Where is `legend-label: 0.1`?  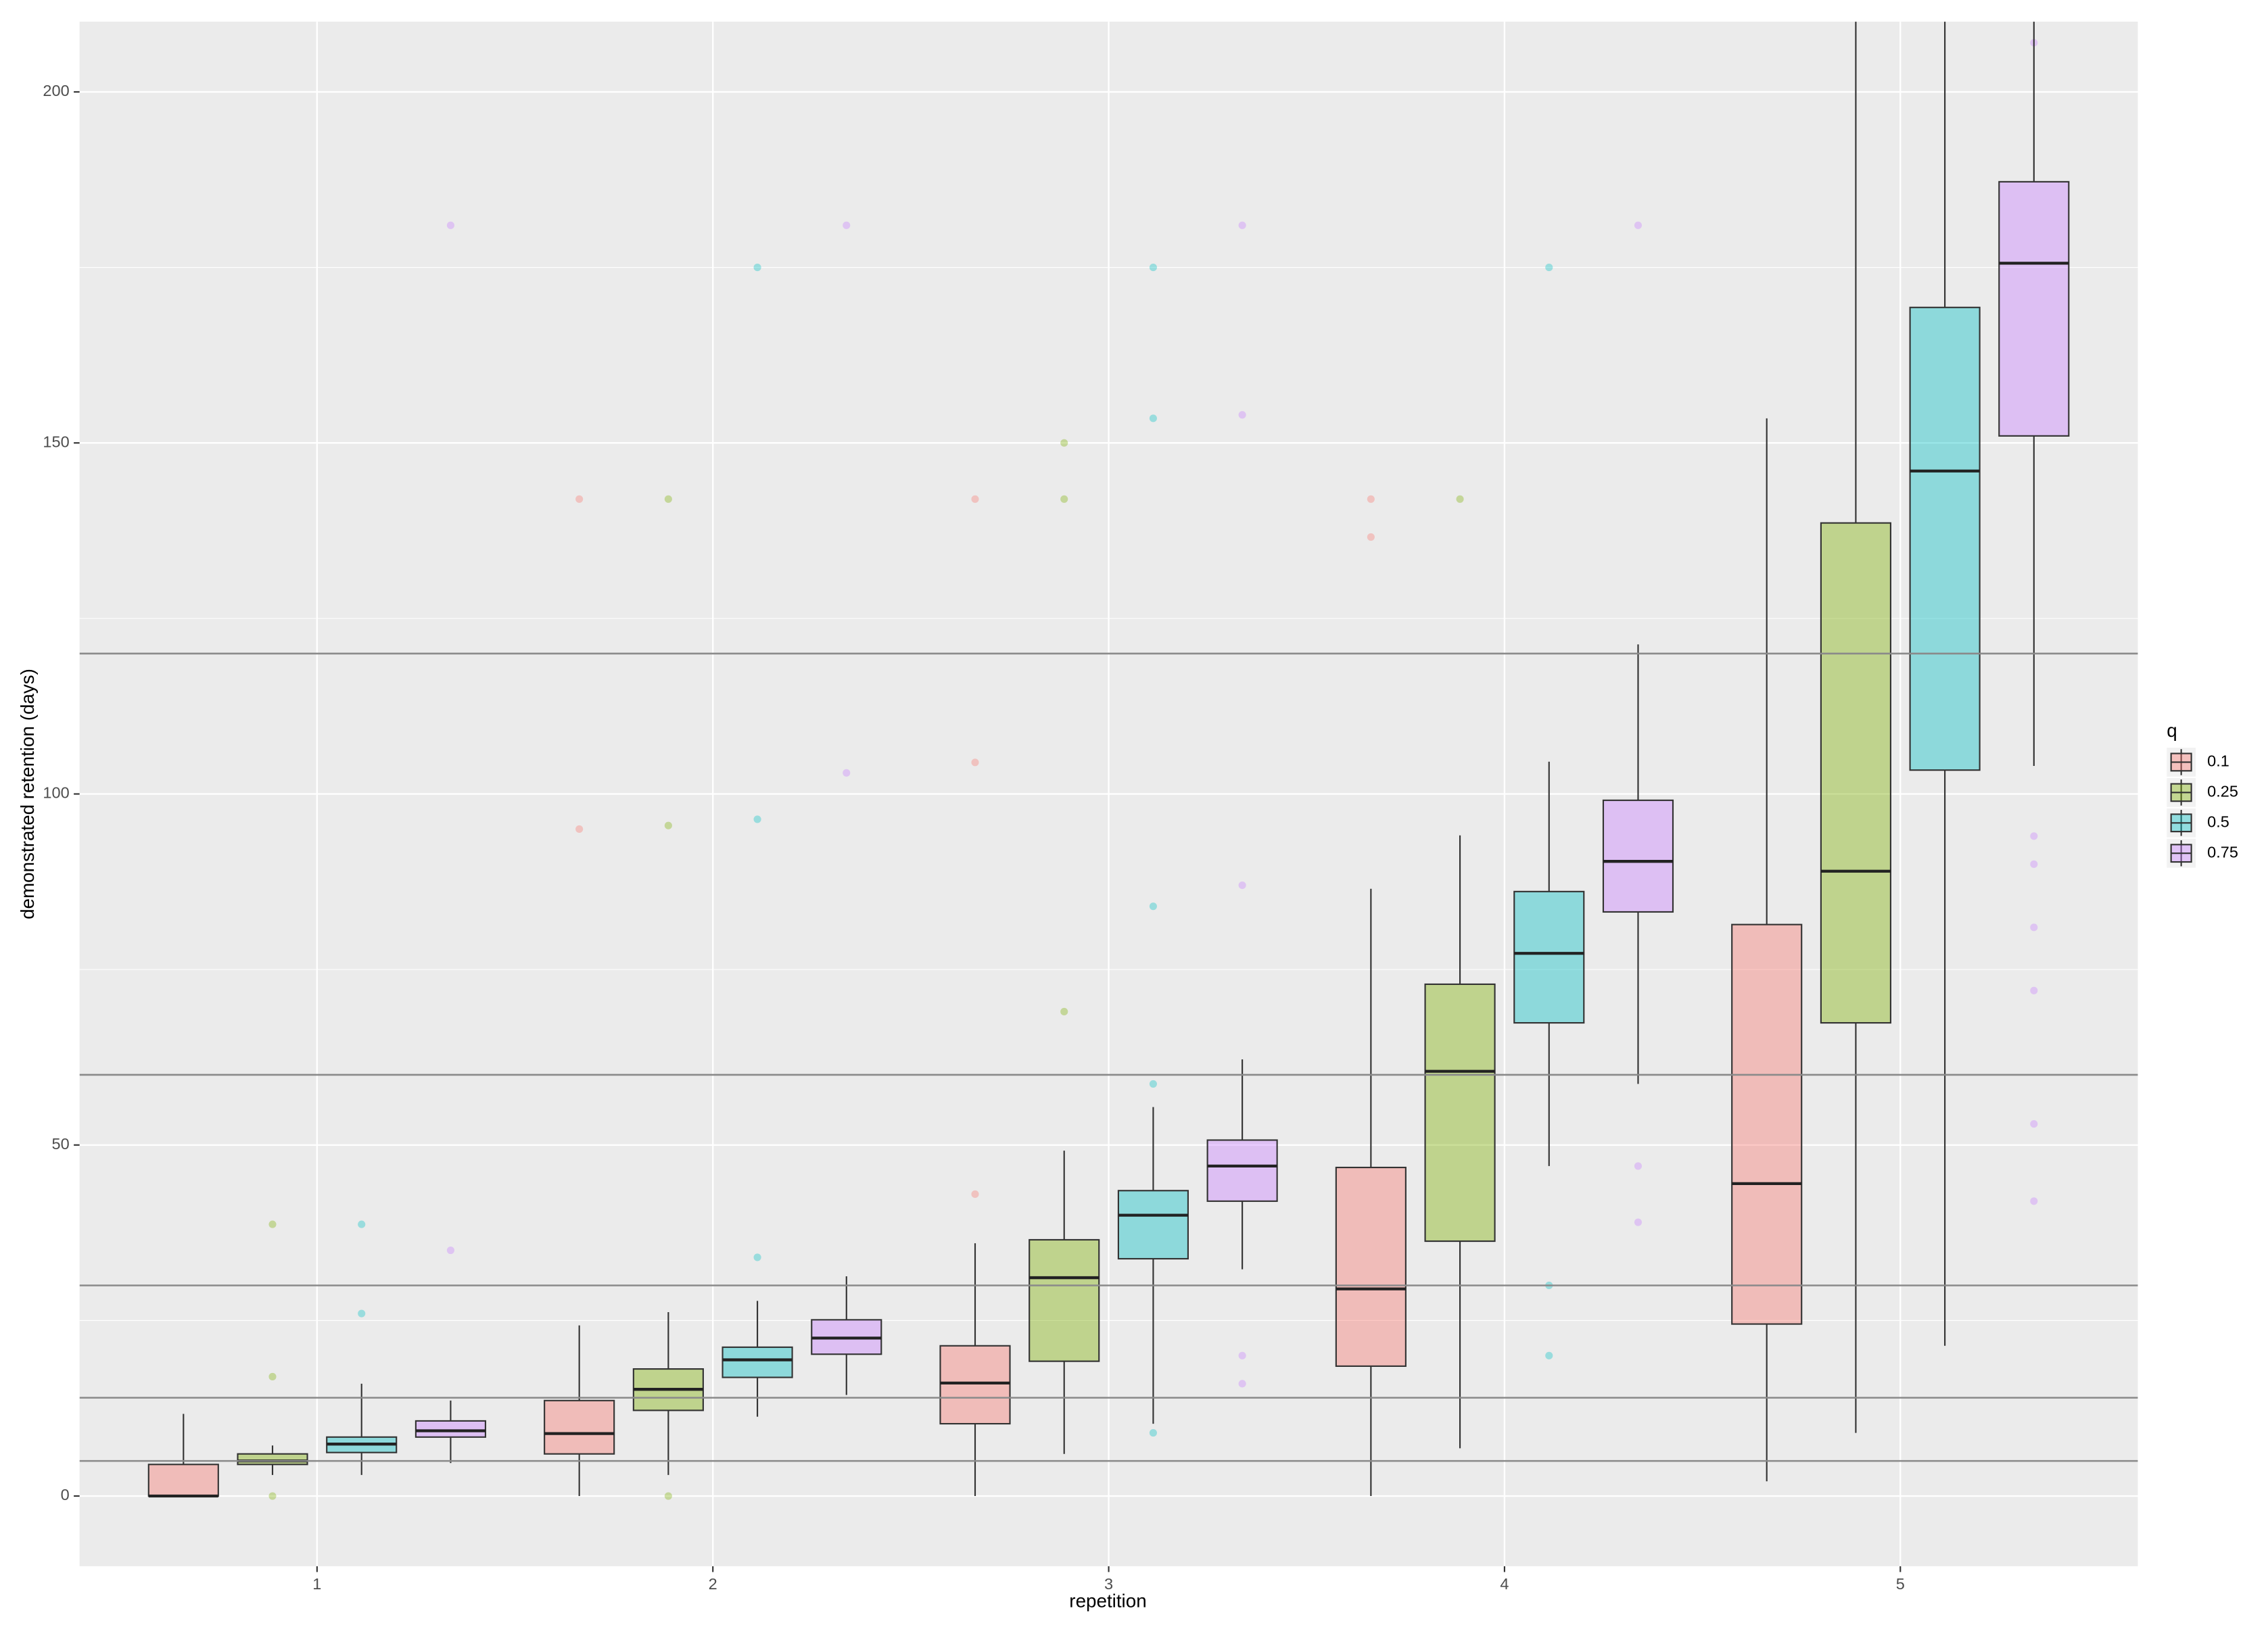
legend-label: 0.1 is located at coordinates (2218, 761).